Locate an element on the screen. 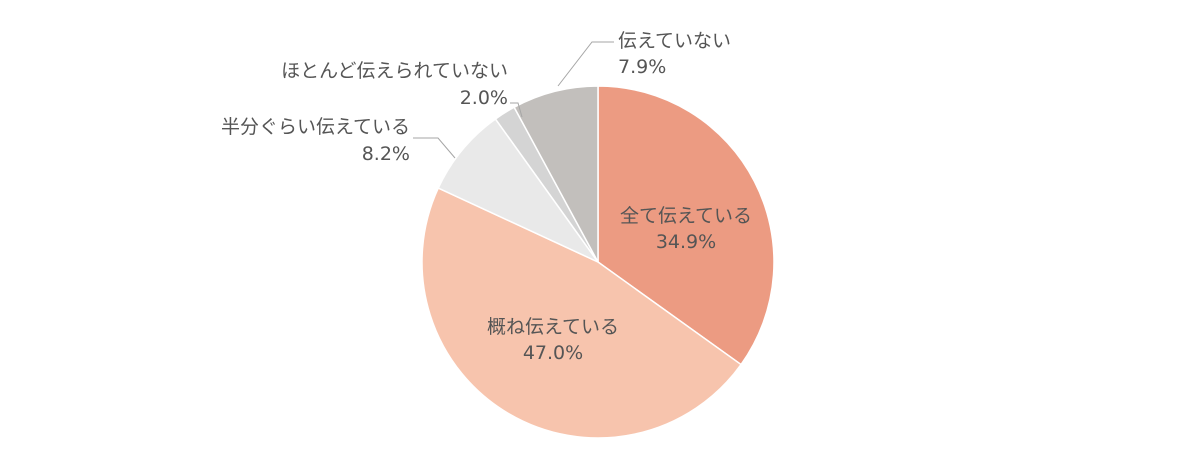  slice-label-all: 全て伝えている is located at coordinates (686, 216).